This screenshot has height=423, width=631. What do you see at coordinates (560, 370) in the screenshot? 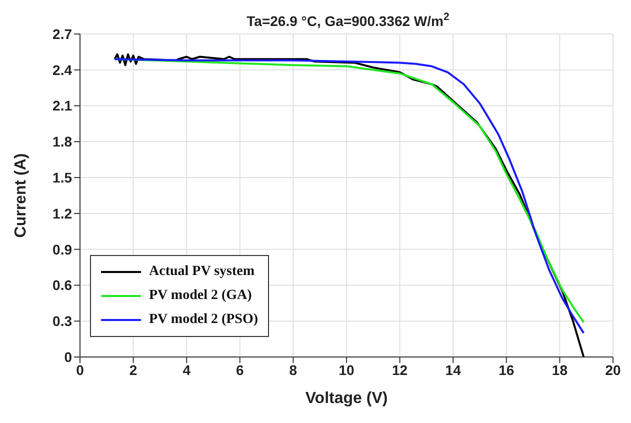
I see `x-tick-label: 18` at bounding box center [560, 370].